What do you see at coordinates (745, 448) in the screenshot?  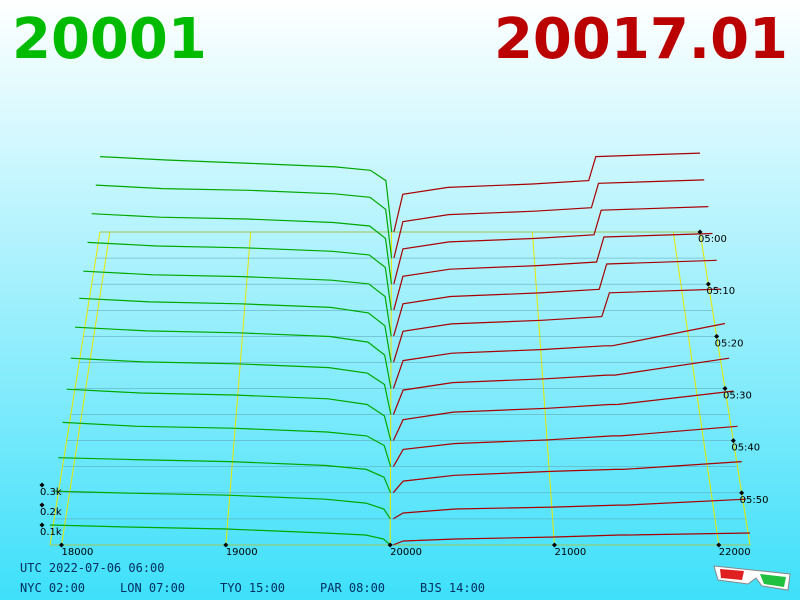 I see `time-tick-label: 05:40` at bounding box center [745, 448].